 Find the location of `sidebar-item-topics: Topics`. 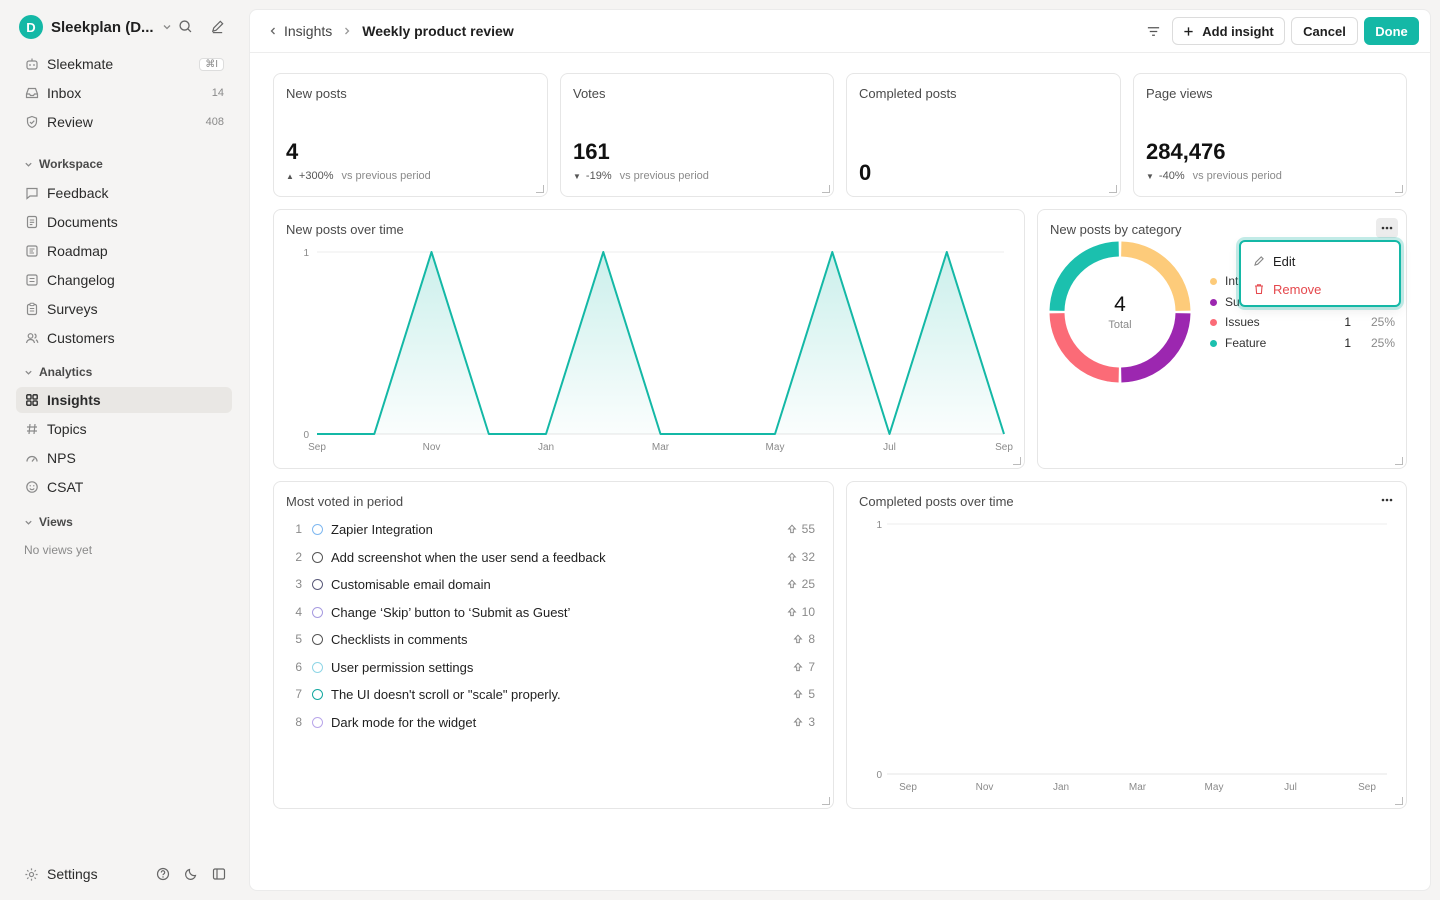

sidebar-item-topics: Topics is located at coordinates (124, 429).